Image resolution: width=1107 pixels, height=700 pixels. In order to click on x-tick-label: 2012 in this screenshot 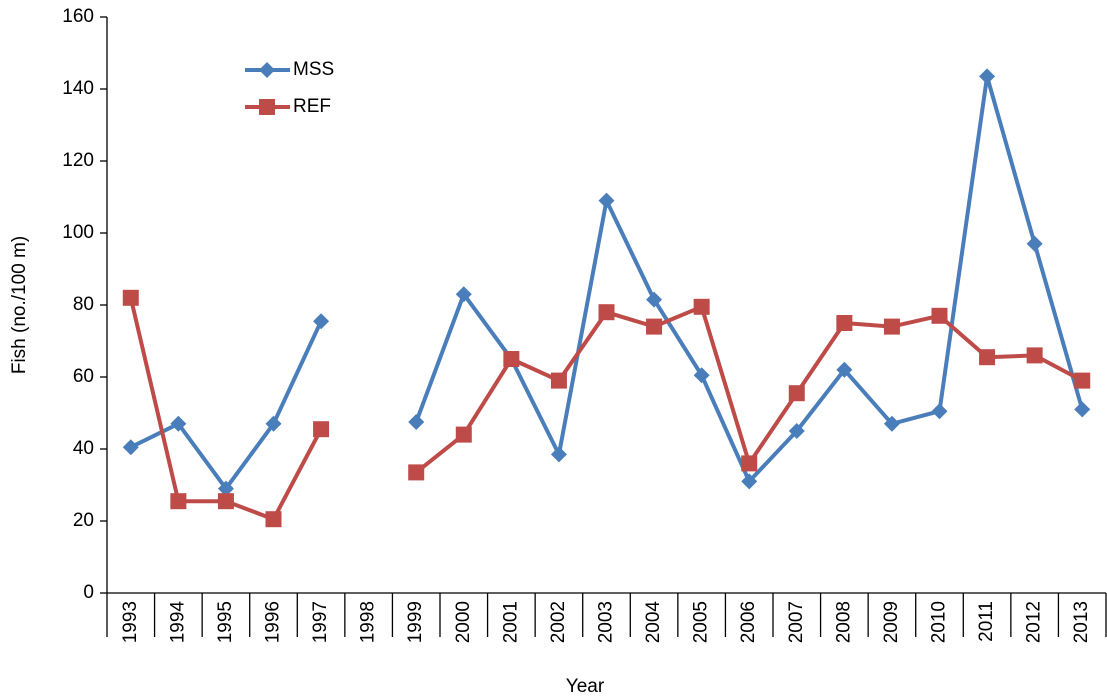, I will do `click(1034, 622)`.